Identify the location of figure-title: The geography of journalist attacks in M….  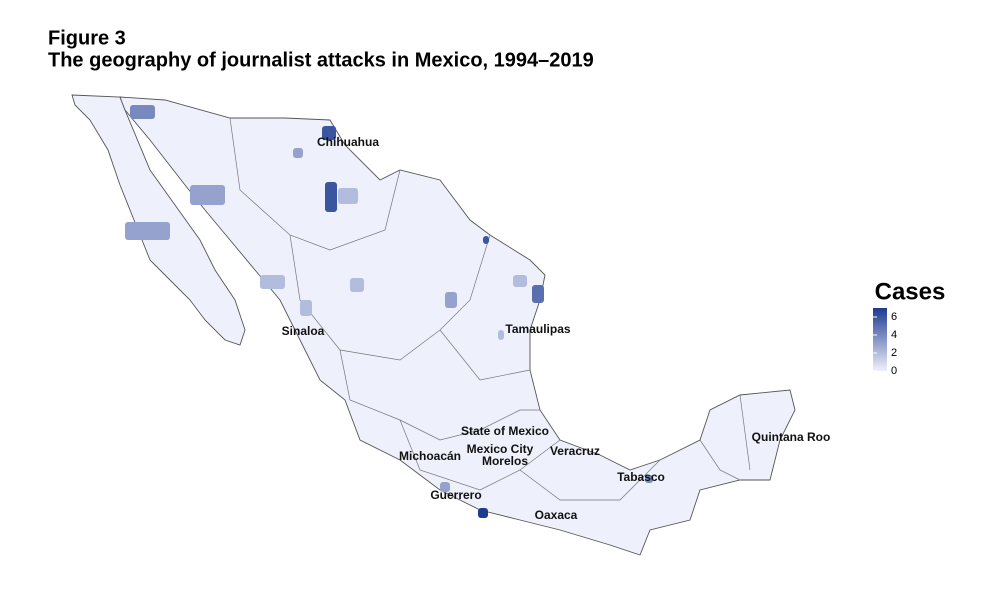
(321, 60).